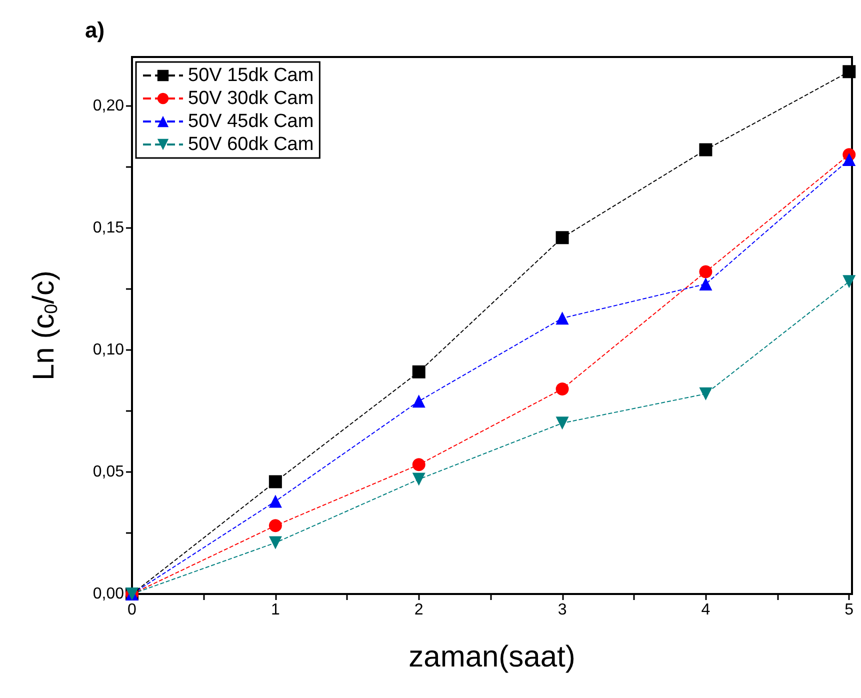 This screenshot has height=698, width=861. Describe the element at coordinates (705, 610) in the screenshot. I see `x-tick-label: 4` at that location.